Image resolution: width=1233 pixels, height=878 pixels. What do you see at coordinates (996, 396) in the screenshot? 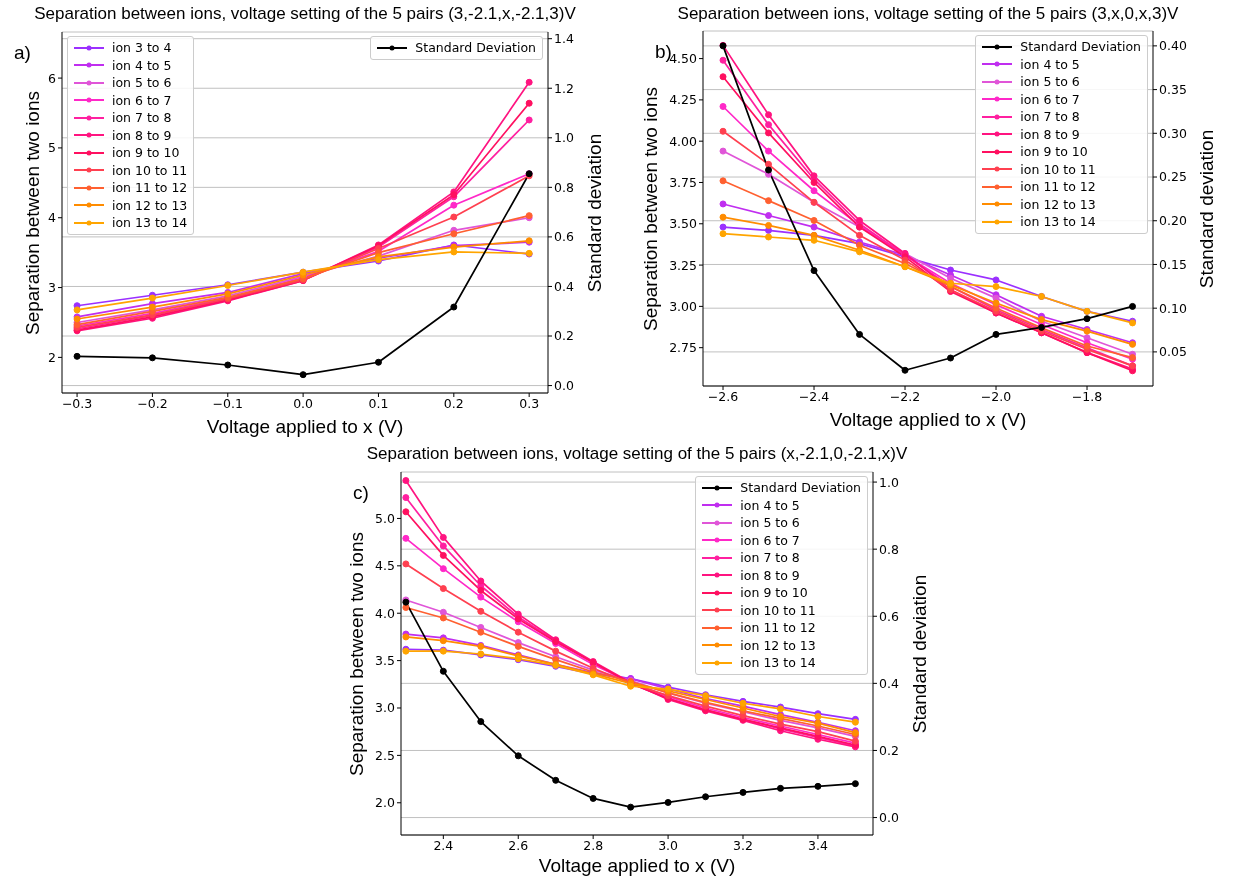
I see `x-tick-label: −2.0` at bounding box center [996, 396].